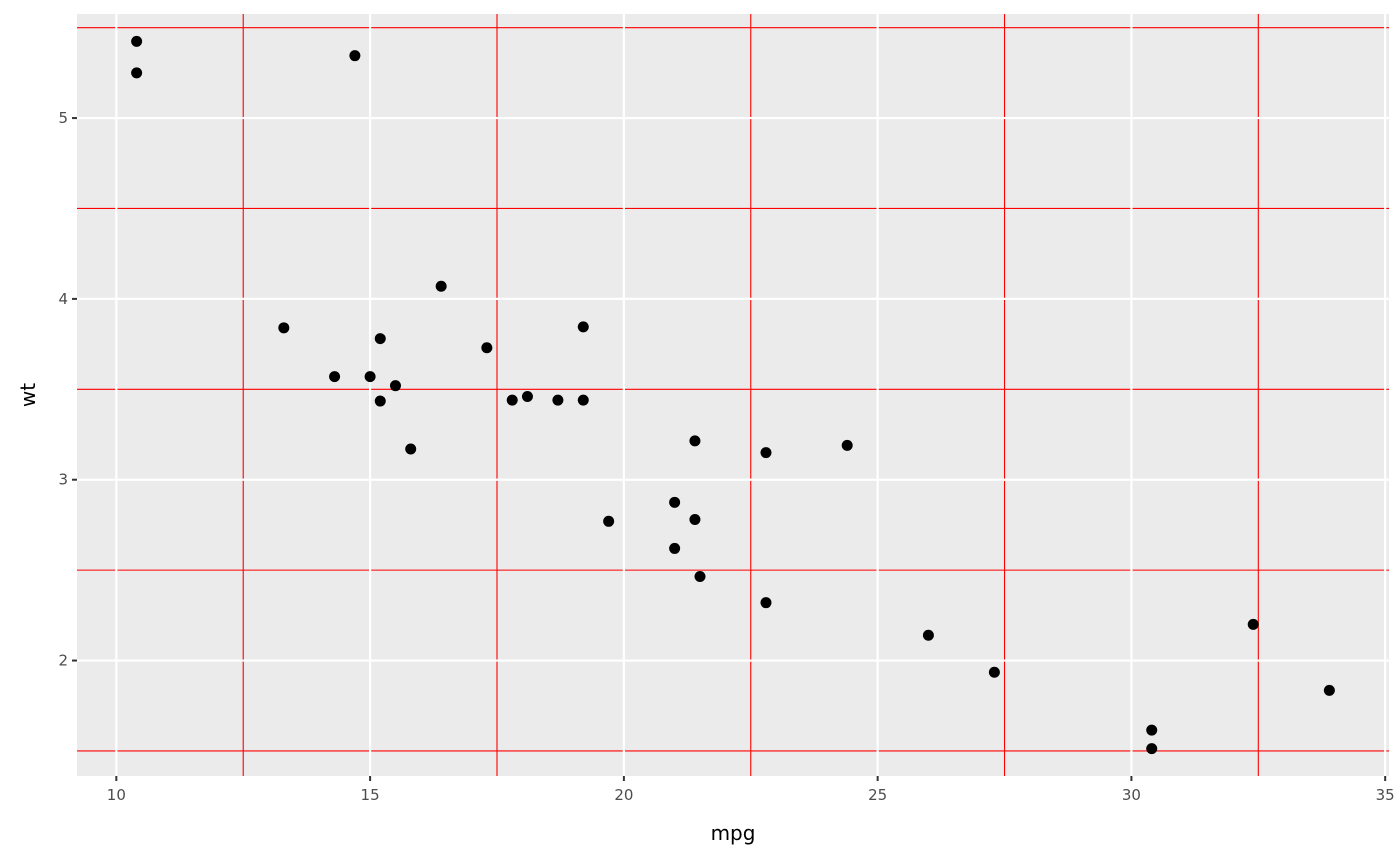 The image size is (1400, 866). What do you see at coordinates (370, 795) in the screenshot?
I see `x-tick-label: 15` at bounding box center [370, 795].